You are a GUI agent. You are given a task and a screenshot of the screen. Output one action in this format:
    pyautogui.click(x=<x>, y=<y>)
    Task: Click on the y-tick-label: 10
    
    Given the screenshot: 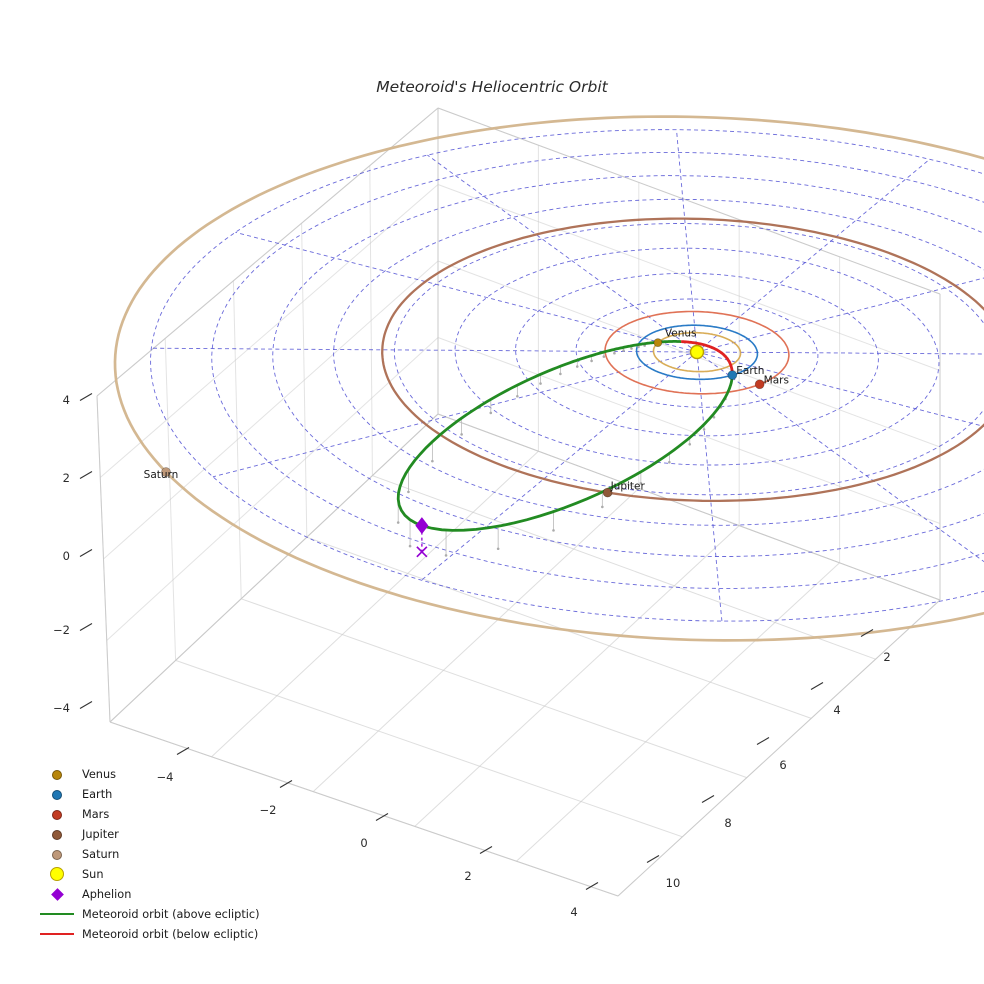 What is the action you would take?
    pyautogui.click(x=673, y=883)
    